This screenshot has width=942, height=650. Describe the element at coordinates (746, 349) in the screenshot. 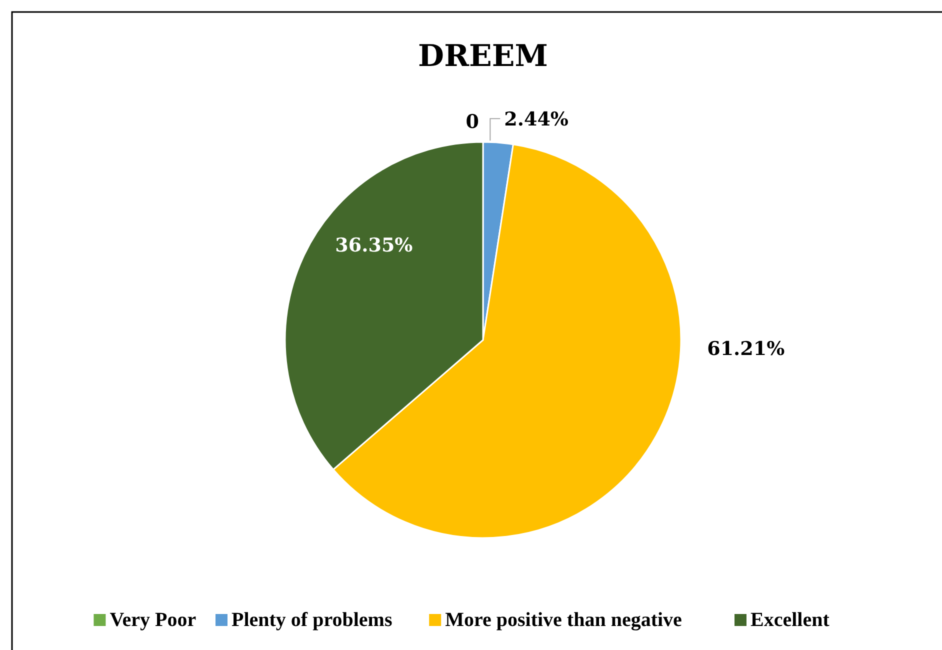

I see `data-label: 61.21%` at that location.